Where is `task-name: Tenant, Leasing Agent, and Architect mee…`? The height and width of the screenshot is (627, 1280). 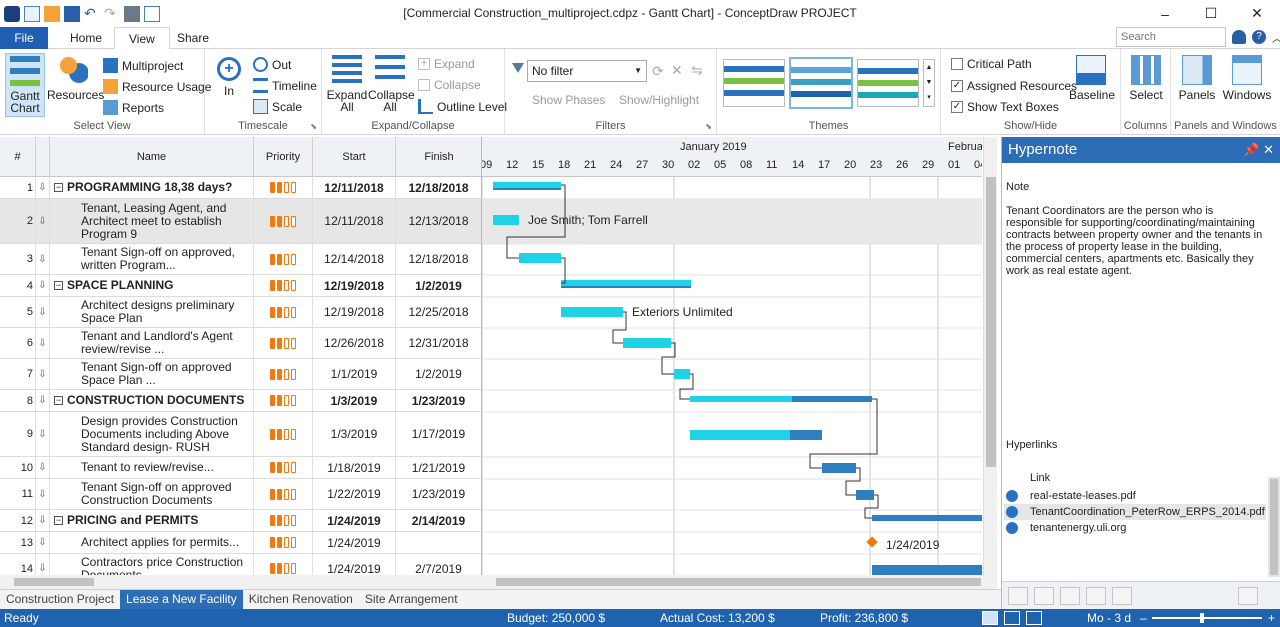 task-name: Tenant, Leasing Agent, and Architect mee… is located at coordinates (152, 221).